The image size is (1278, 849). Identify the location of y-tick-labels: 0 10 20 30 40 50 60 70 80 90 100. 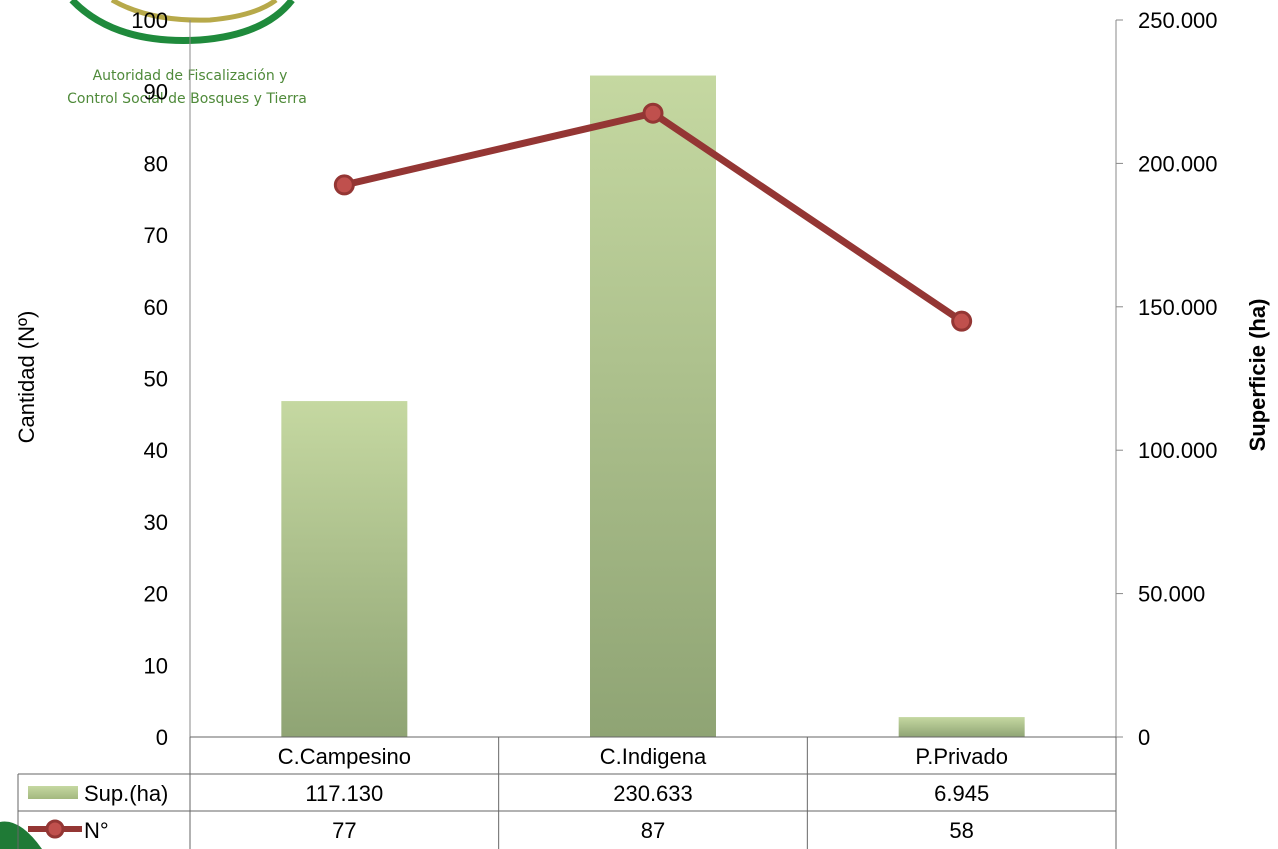
(149, 379).